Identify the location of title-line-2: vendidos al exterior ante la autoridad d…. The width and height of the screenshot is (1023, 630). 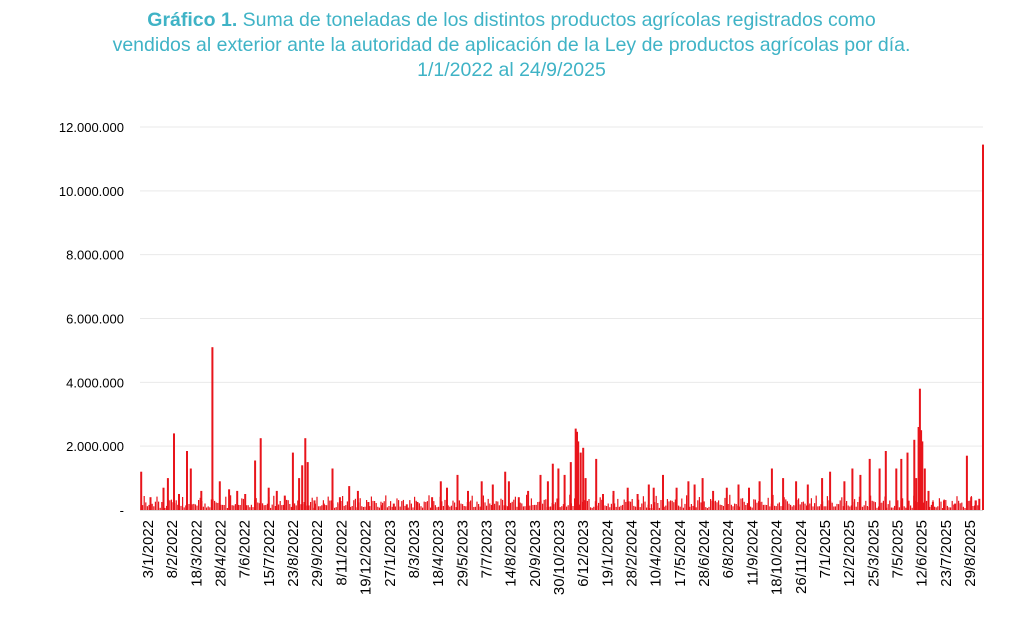
(511, 45).